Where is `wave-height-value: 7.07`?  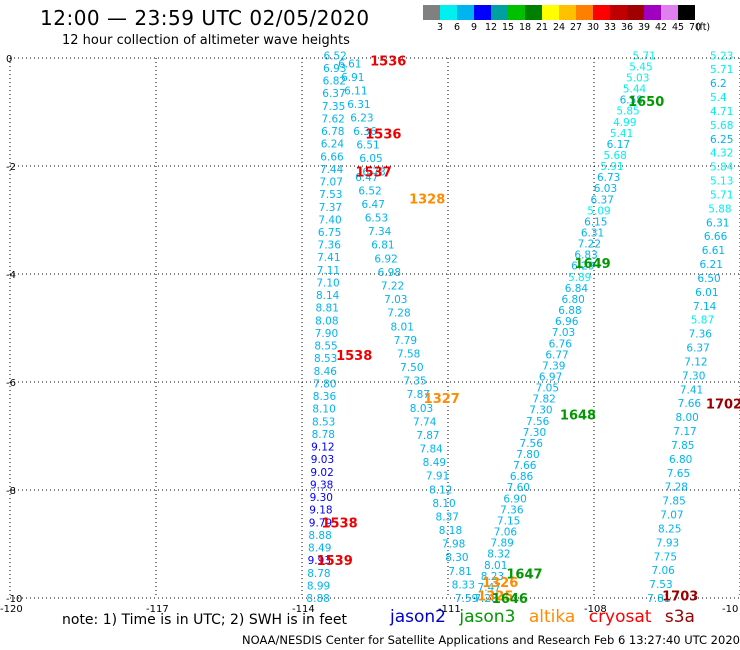
wave-height-value: 7.07 is located at coordinates (331, 183).